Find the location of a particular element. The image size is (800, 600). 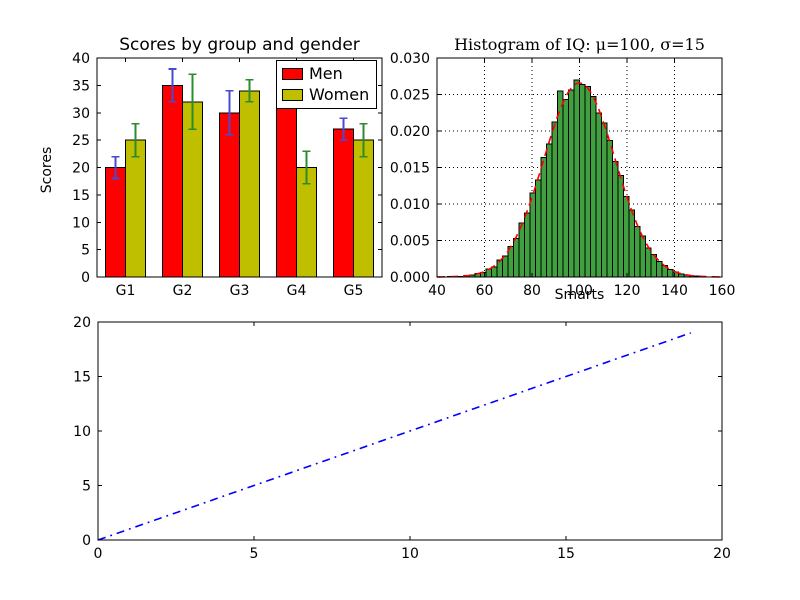

men-legend-label: Men is located at coordinates (326, 73).